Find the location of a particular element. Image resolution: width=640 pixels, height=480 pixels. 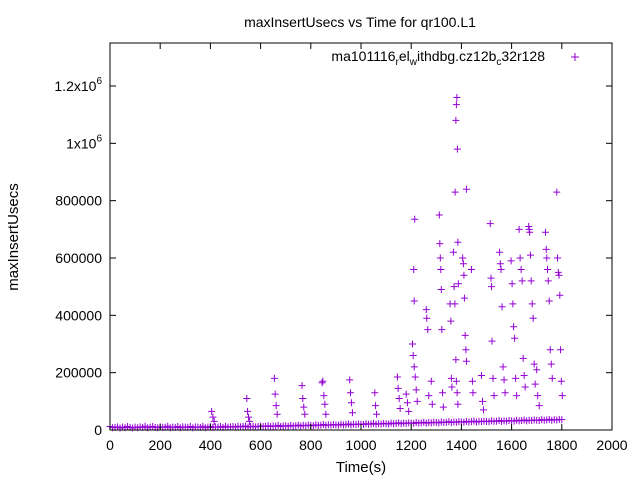

x-tick-label: 1200 is located at coordinates (411, 445).